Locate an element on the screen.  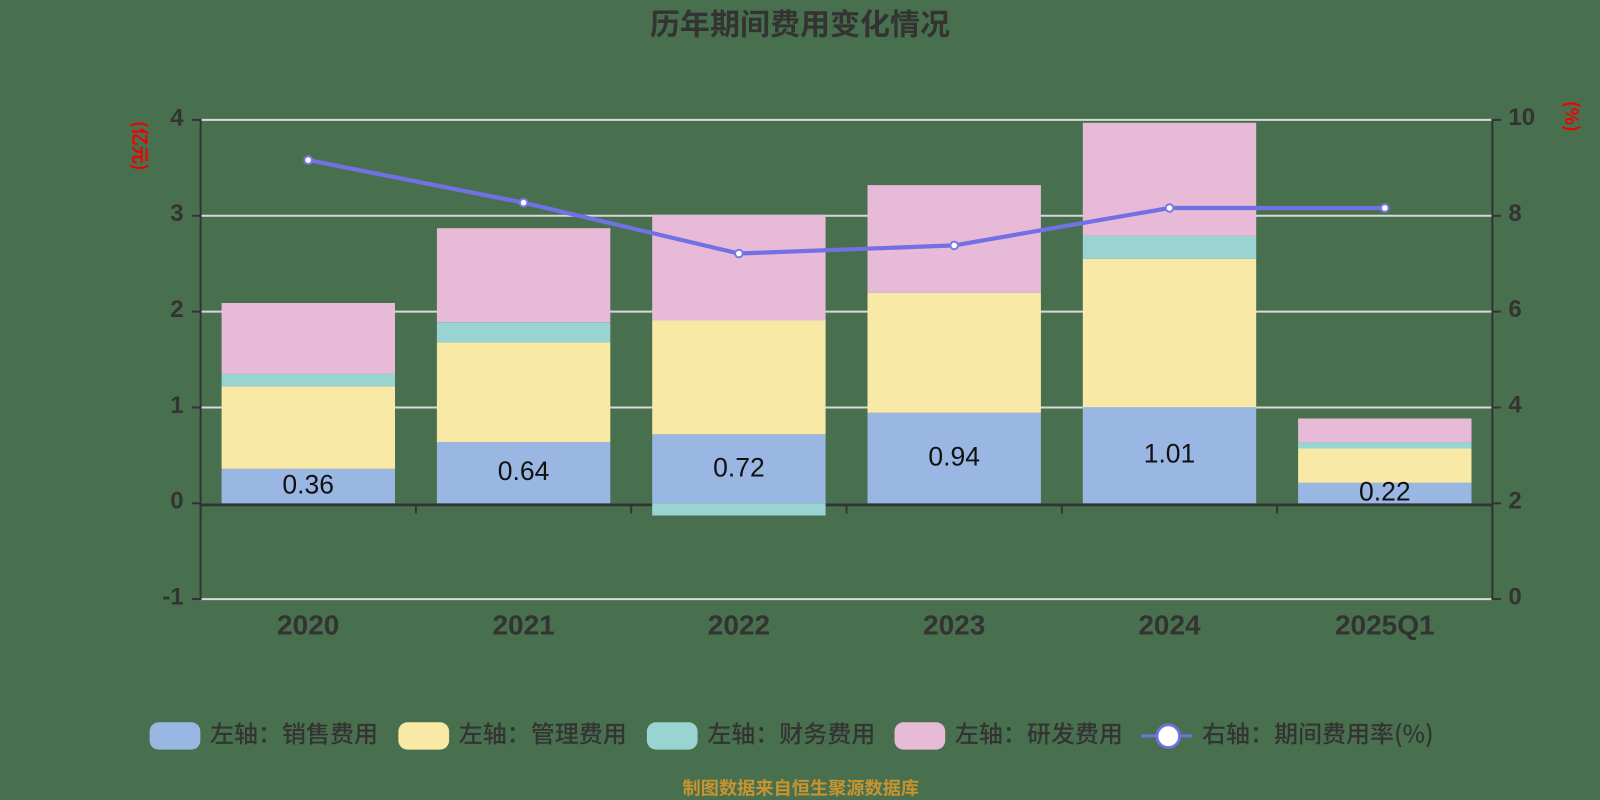
svg-text: 0.64 is located at coordinates (524, 471).